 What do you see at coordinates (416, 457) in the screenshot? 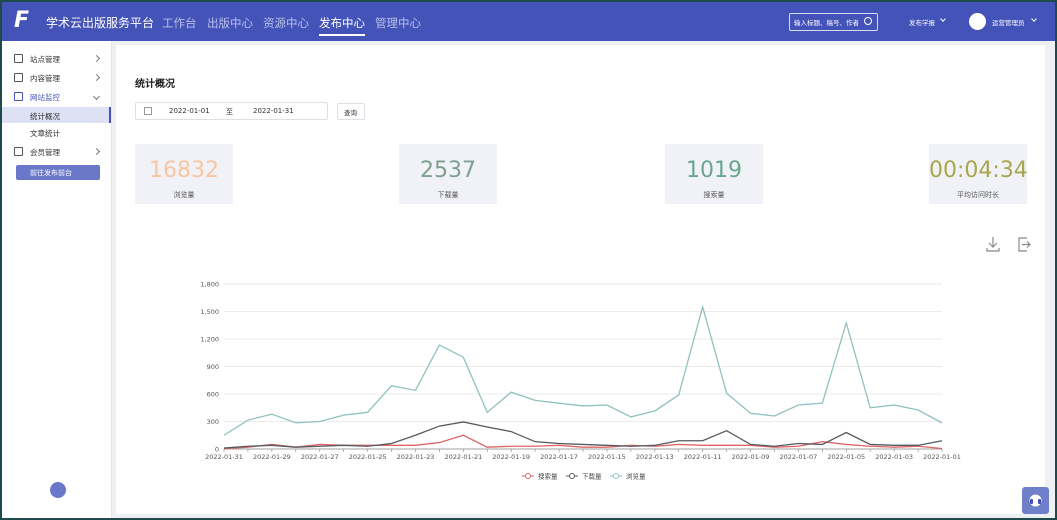
I see `x-tick-label: 2022-01-23` at bounding box center [416, 457].